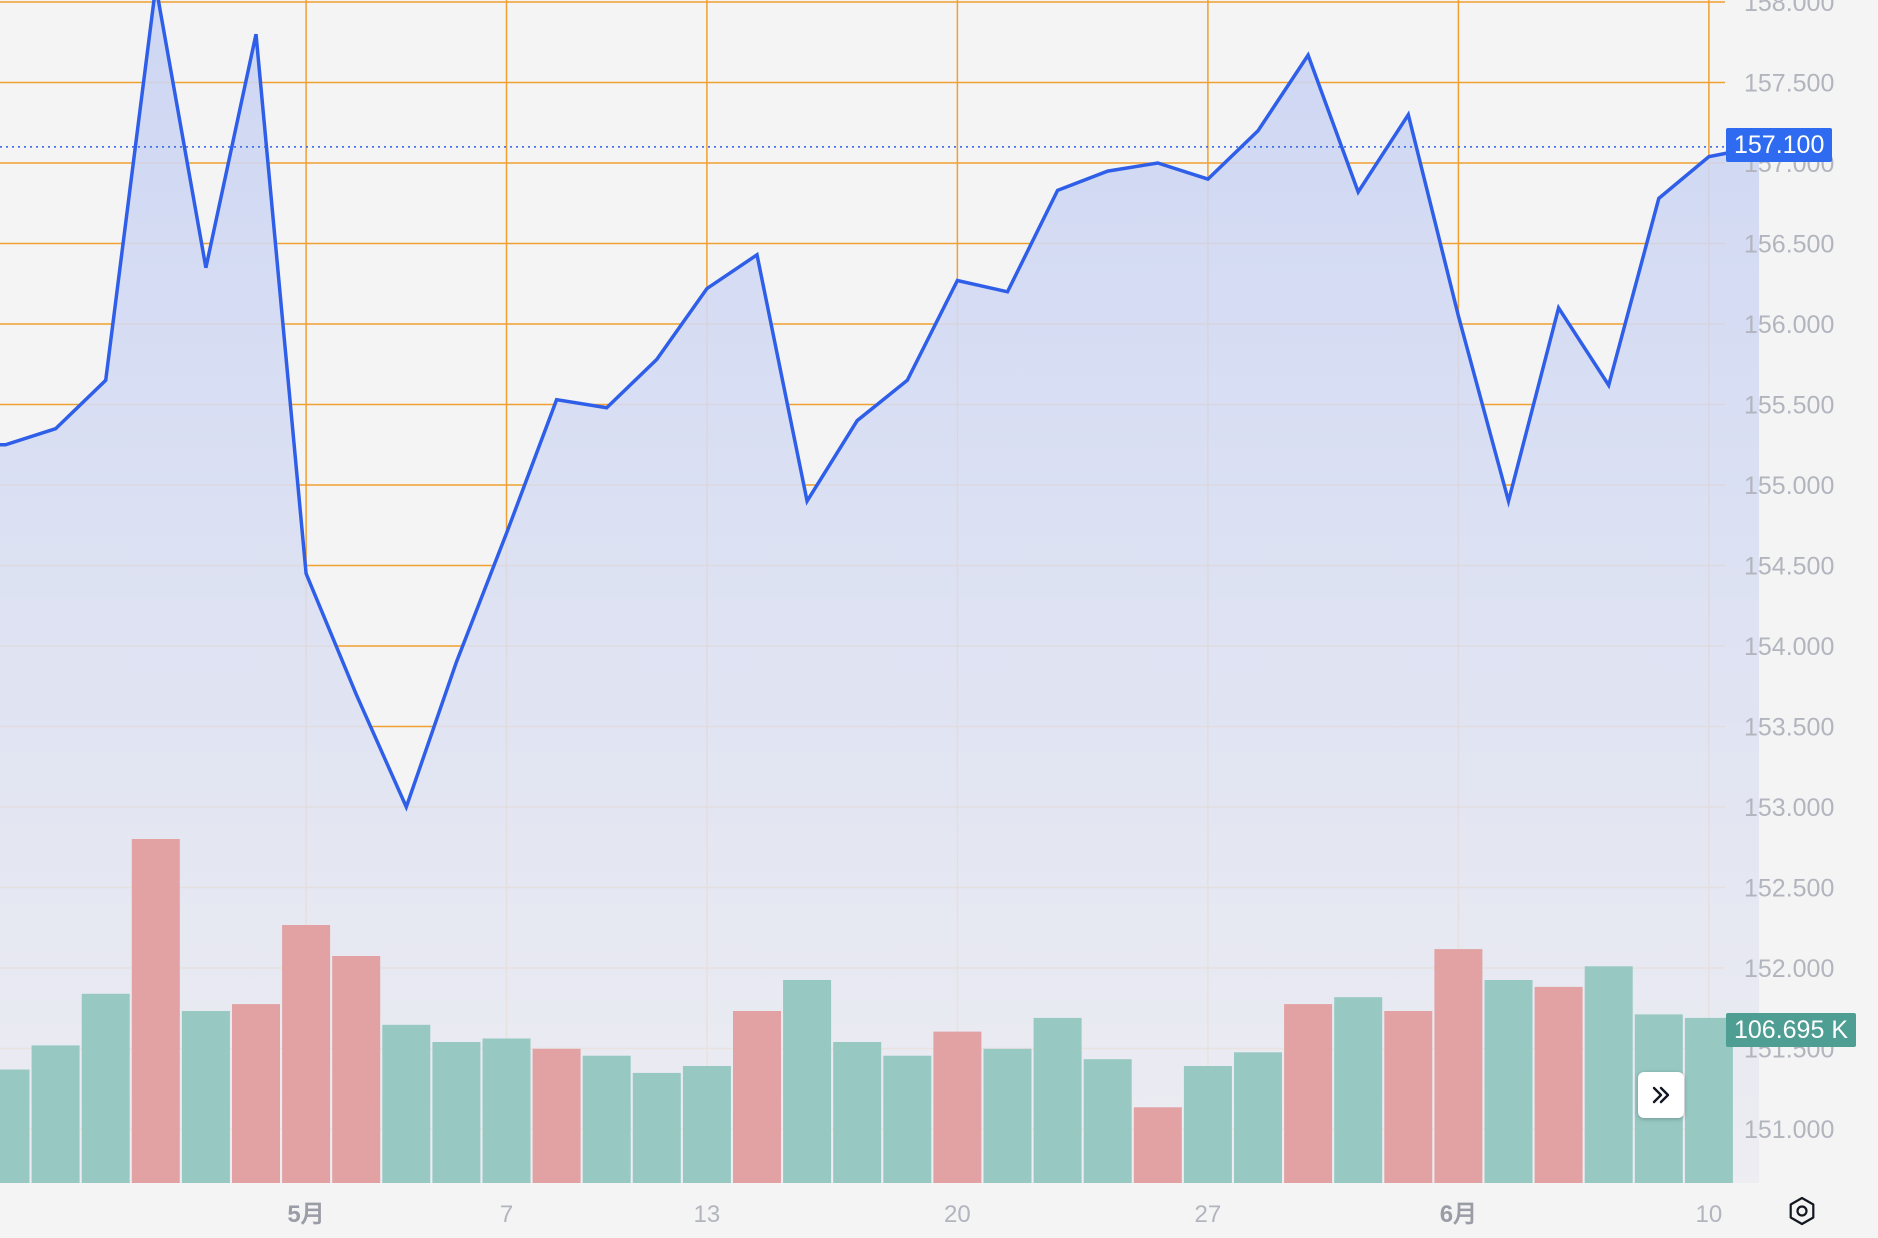 This screenshot has height=1238, width=1878. I want to click on y-tick-label: 151.000, so click(1789, 1130).